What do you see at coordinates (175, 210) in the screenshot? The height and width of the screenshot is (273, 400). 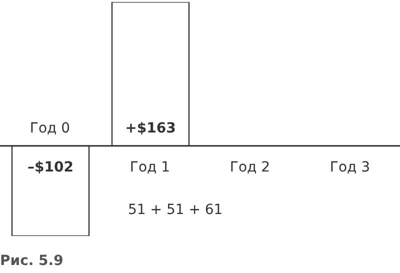 I see `annotation: 51 + 51 + 61` at bounding box center [175, 210].